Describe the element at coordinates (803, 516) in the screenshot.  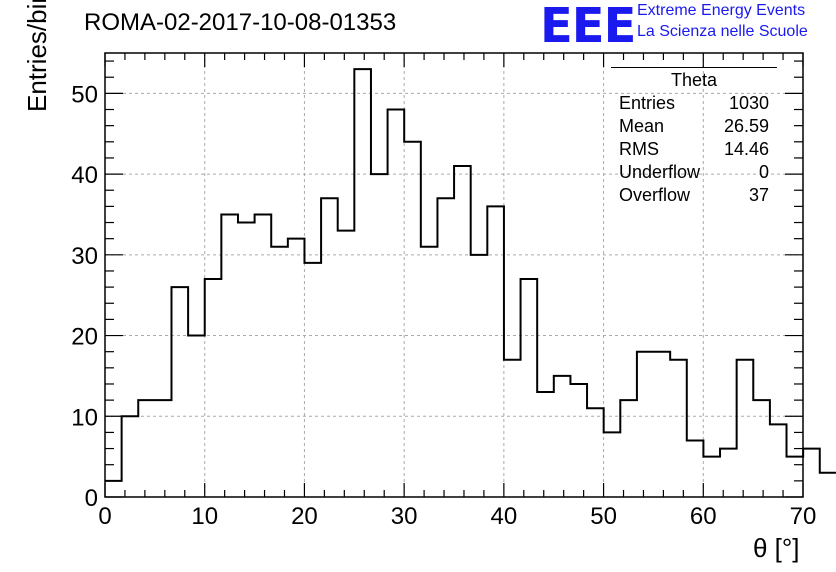
I see `x-tick-label: 70` at that location.